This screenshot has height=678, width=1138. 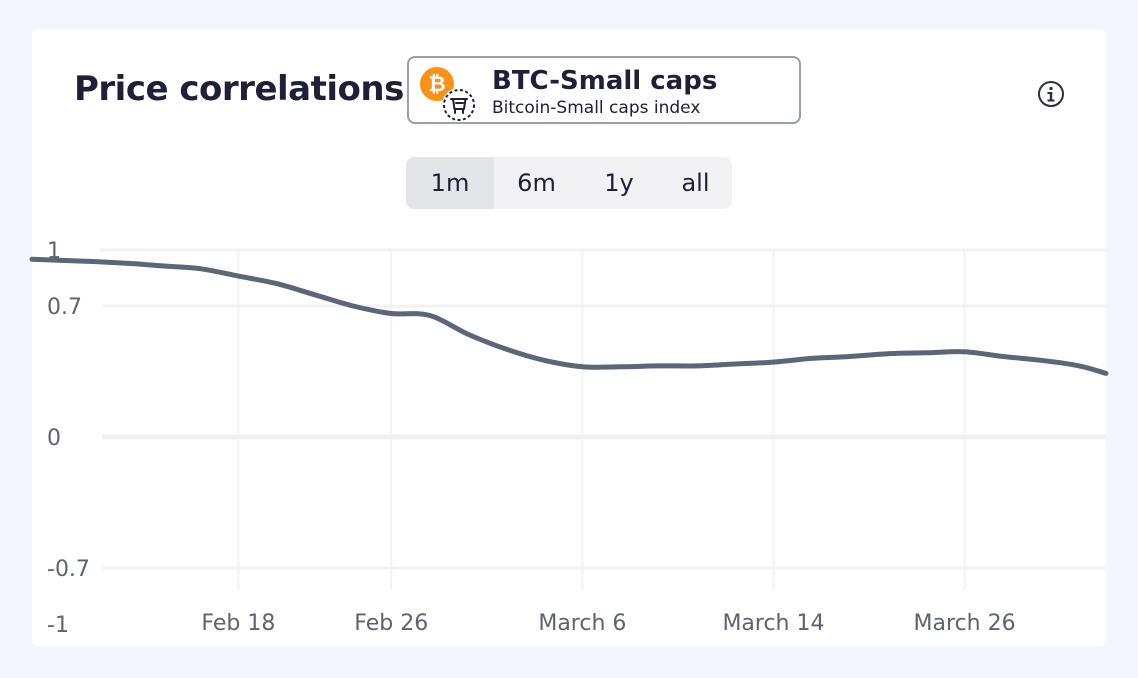 I want to click on range-tab-6m: 6m, so click(x=536, y=183).